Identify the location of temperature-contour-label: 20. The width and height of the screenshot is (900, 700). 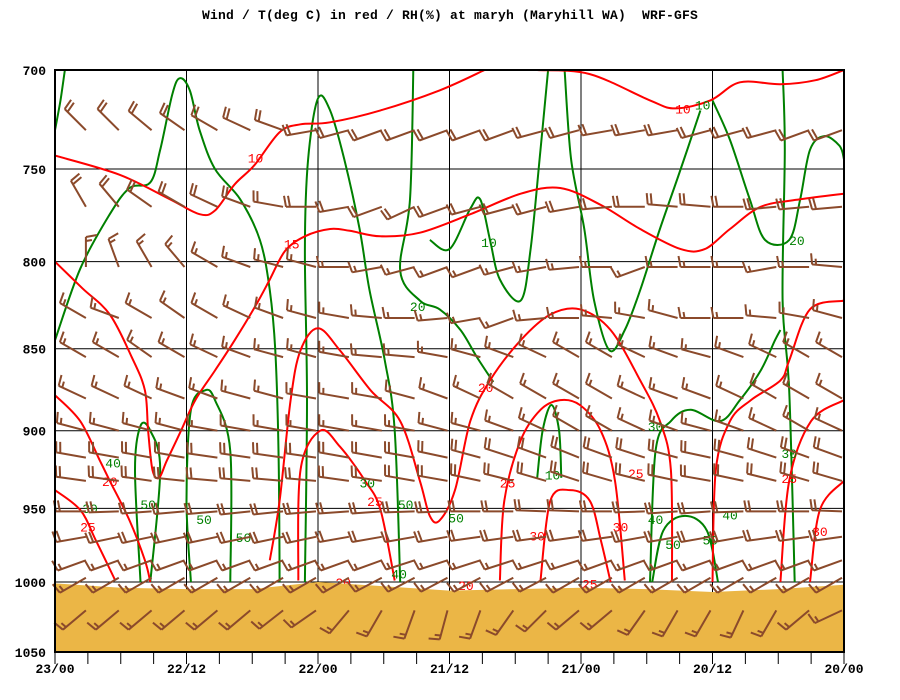
(110, 482).